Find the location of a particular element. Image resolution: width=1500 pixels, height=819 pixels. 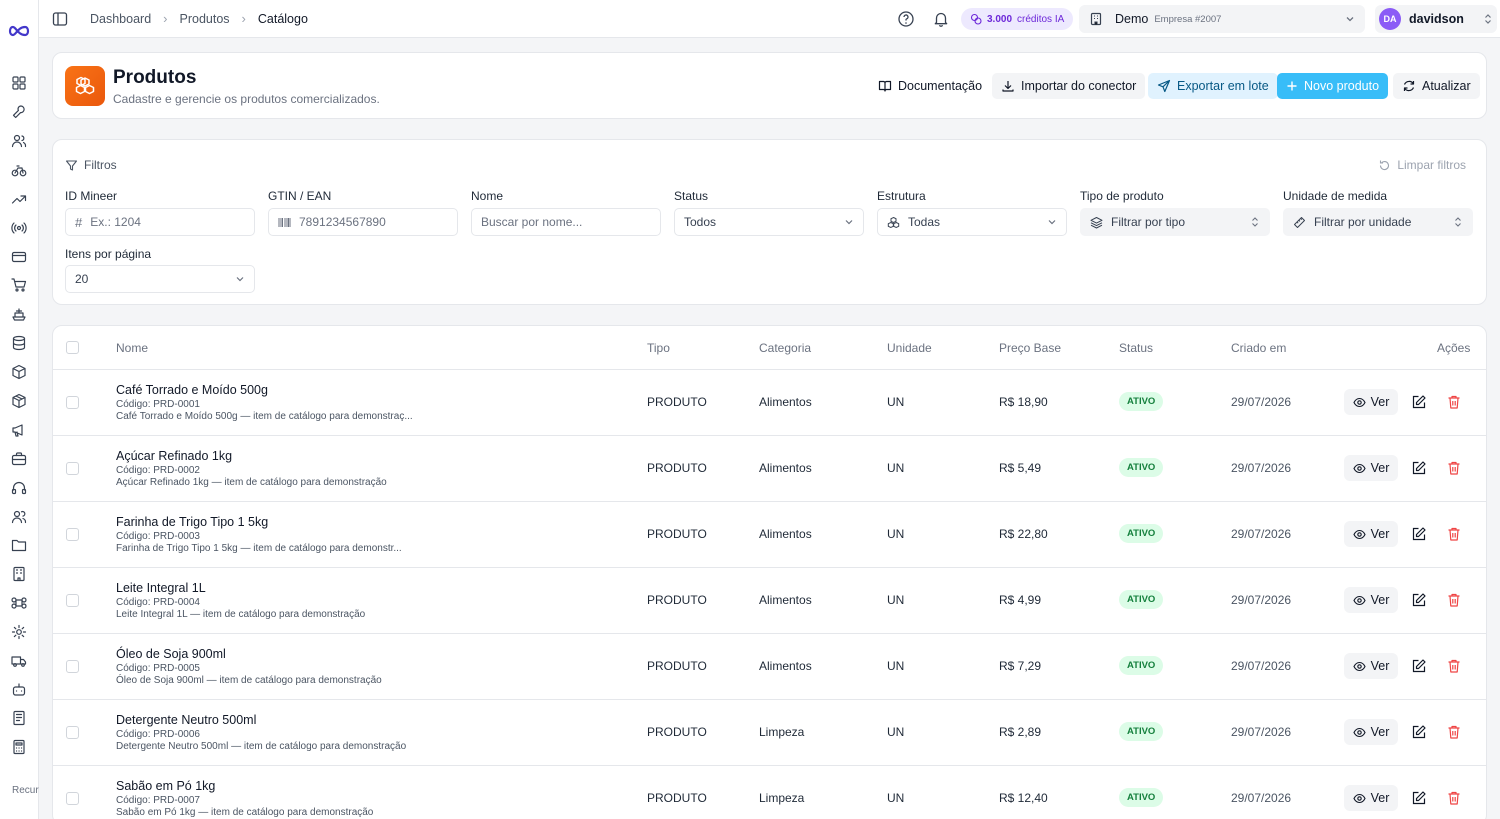

sidebar-toggle-icon is located at coordinates (60, 19).